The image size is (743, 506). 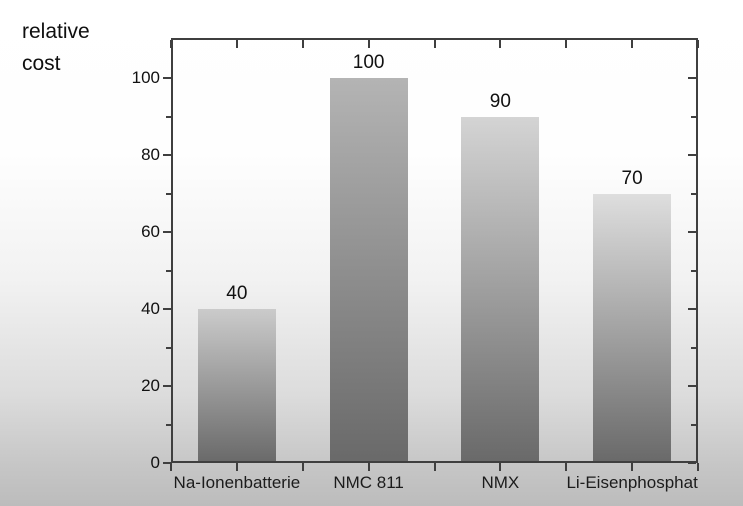 I want to click on x-category-label: NMX, so click(x=500, y=482).